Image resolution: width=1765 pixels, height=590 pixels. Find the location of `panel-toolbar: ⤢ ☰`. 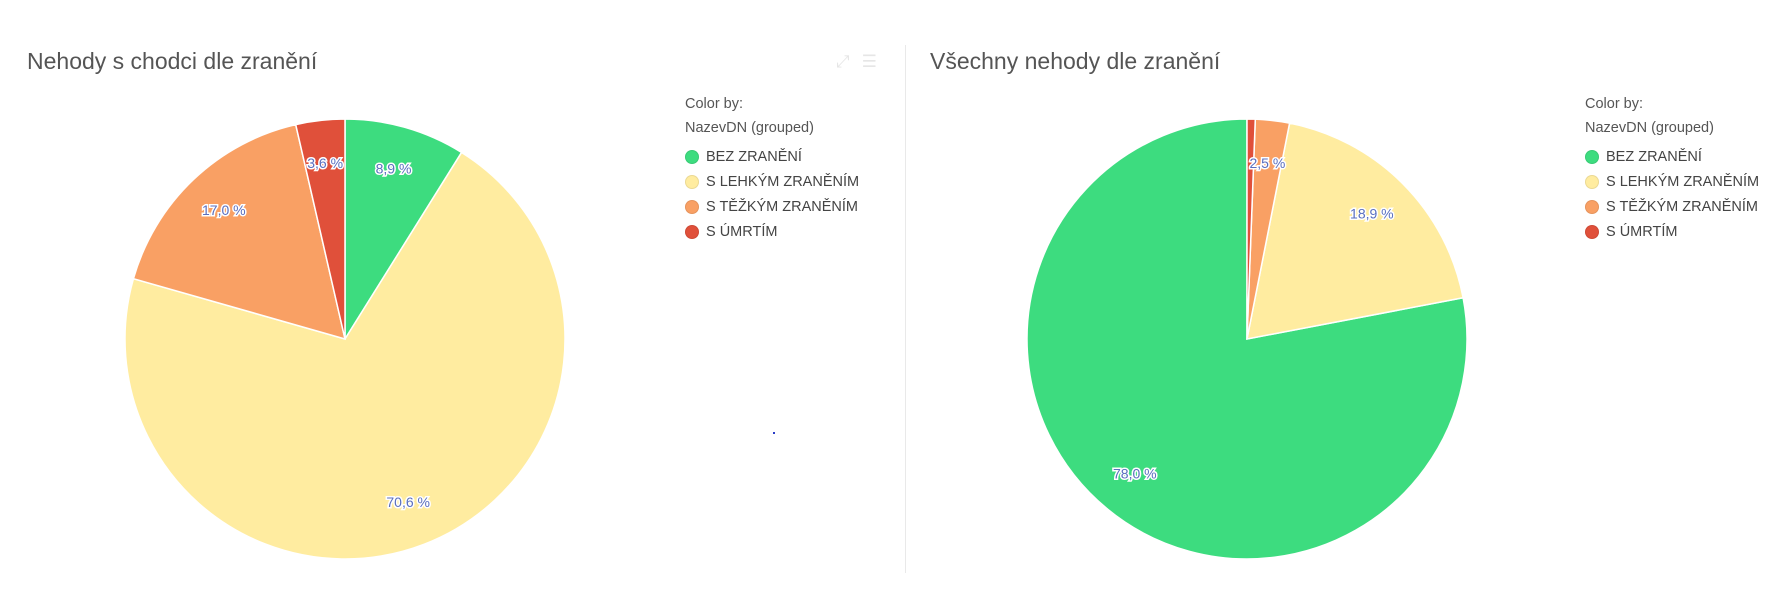

panel-toolbar: ⤢ ☰ is located at coordinates (856, 62).